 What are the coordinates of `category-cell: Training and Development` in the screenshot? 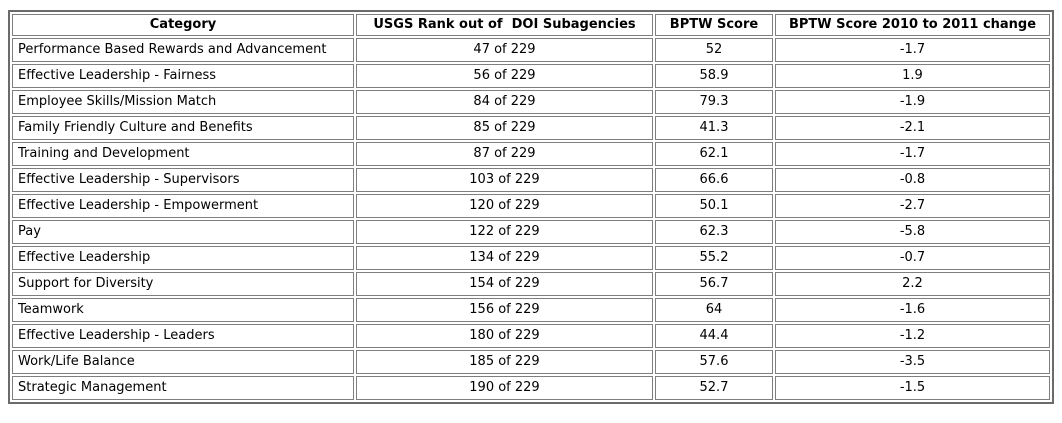 It's located at (183, 154).